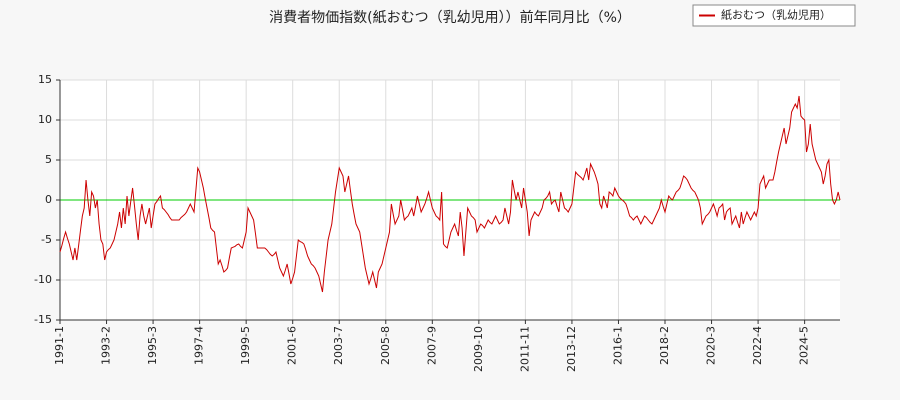 This screenshot has height=400, width=900. Describe the element at coordinates (43, 319) in the screenshot. I see `y-tick-label: -15` at that location.